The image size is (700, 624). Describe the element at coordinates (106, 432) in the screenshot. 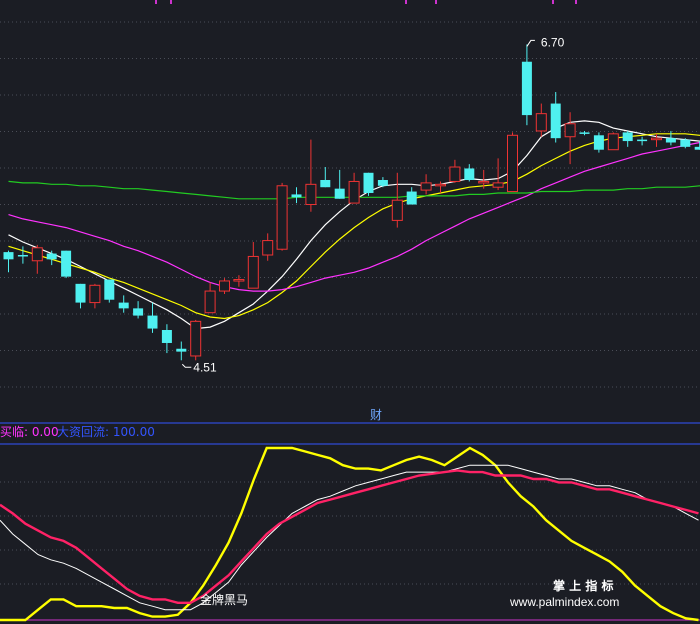

I see `legend-entry: 大资回流: 100.00` at that location.